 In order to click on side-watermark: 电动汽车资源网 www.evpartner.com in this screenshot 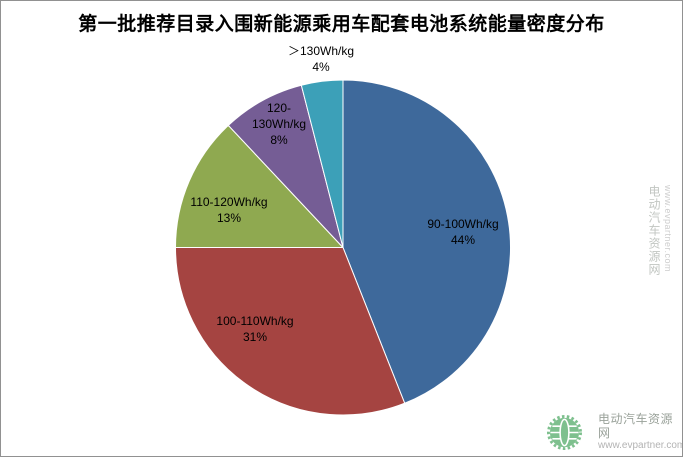, I will do `click(659, 235)`.